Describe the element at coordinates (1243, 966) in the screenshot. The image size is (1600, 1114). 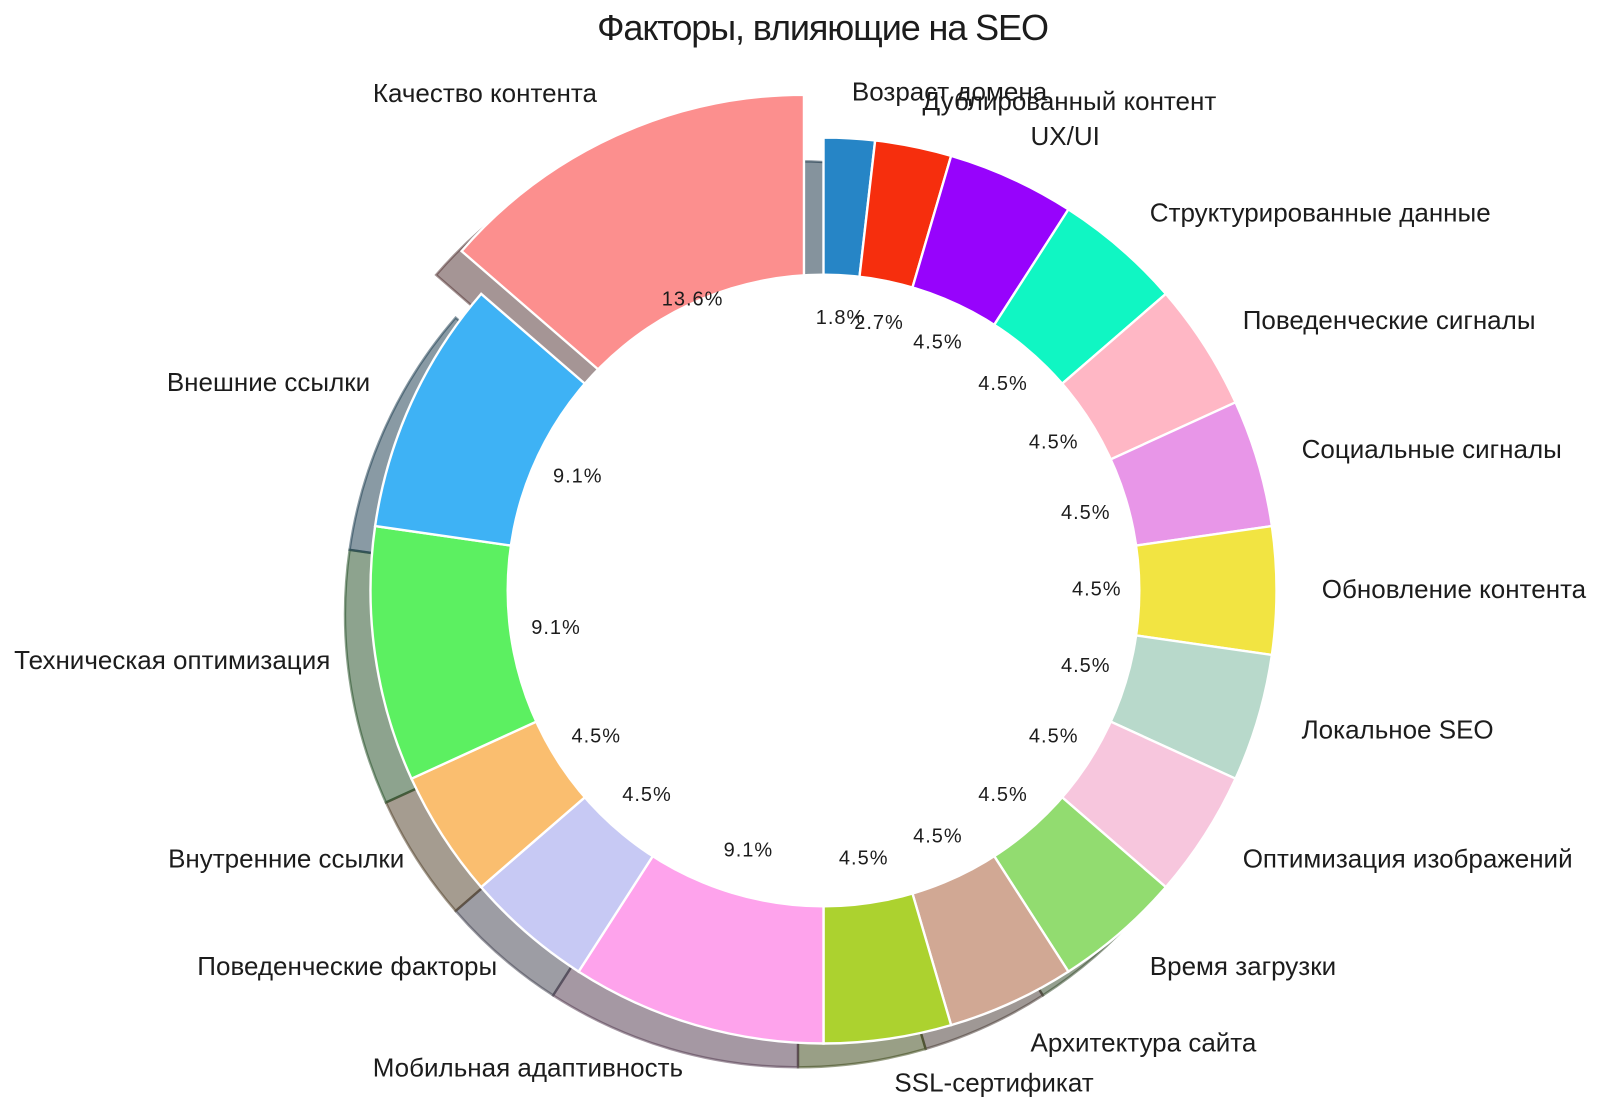
I see `svg-text: Время загрузки` at that location.